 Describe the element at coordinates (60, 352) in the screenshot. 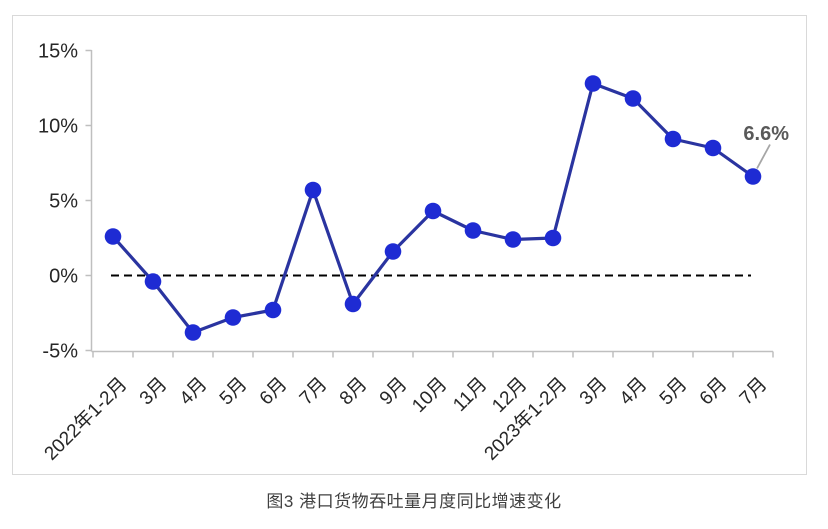

I see `y-axis-label: -5%` at that location.